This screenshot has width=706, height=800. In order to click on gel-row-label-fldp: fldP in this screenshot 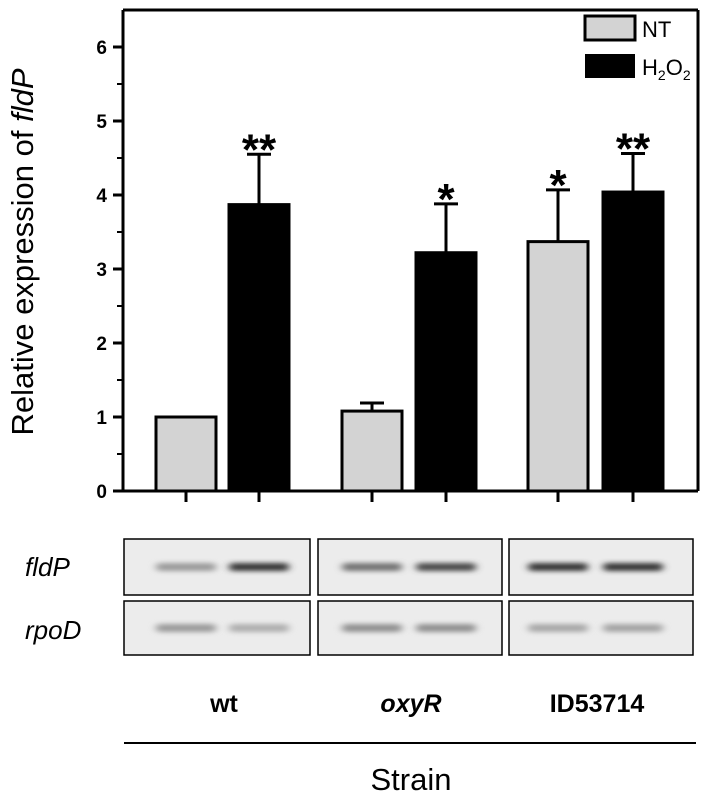, I will do `click(47, 567)`.